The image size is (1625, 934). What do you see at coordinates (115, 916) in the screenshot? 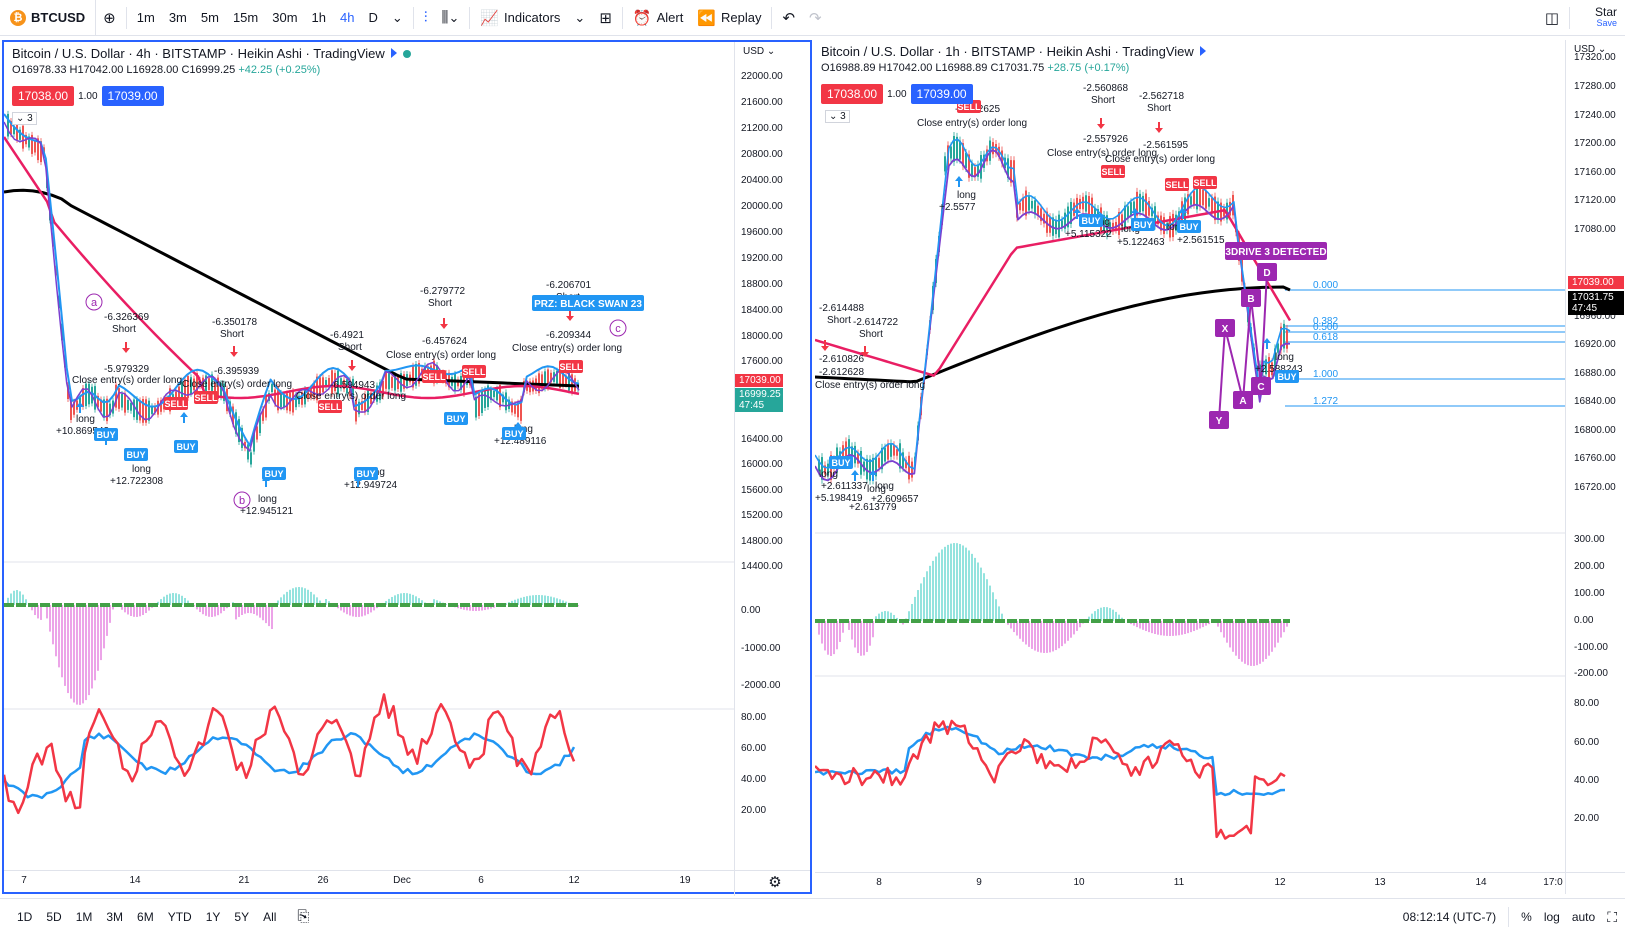
I see `range-button-3m: 3M` at bounding box center [115, 916].